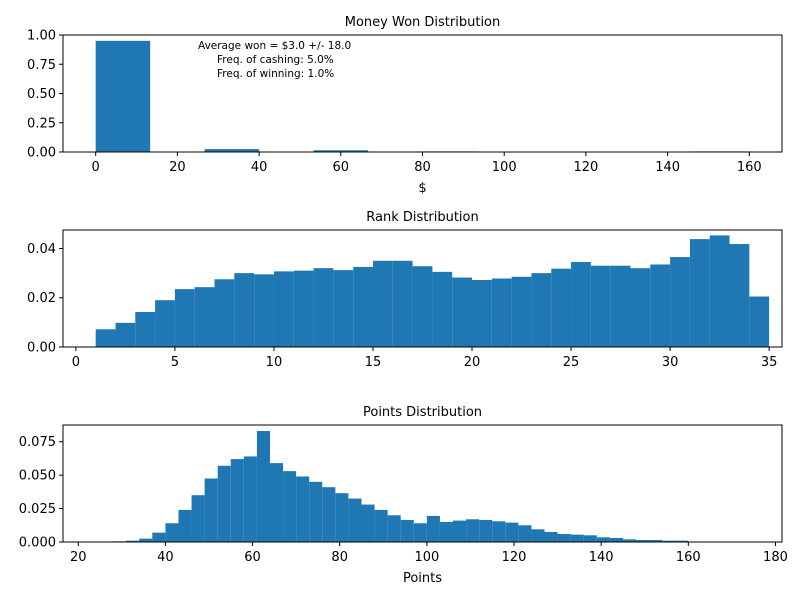  Describe the element at coordinates (41, 249) in the screenshot. I see `y-tick-label: 0.04` at that location.